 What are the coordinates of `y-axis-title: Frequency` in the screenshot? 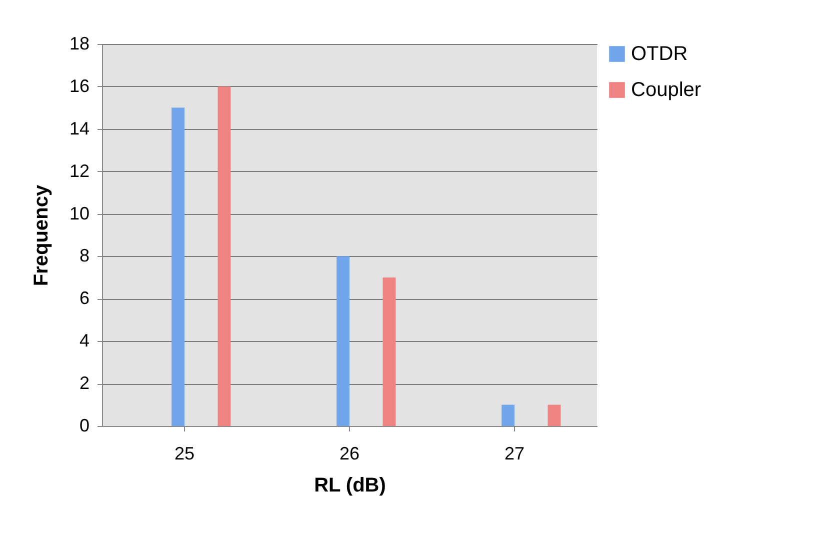 It's located at (41, 235).